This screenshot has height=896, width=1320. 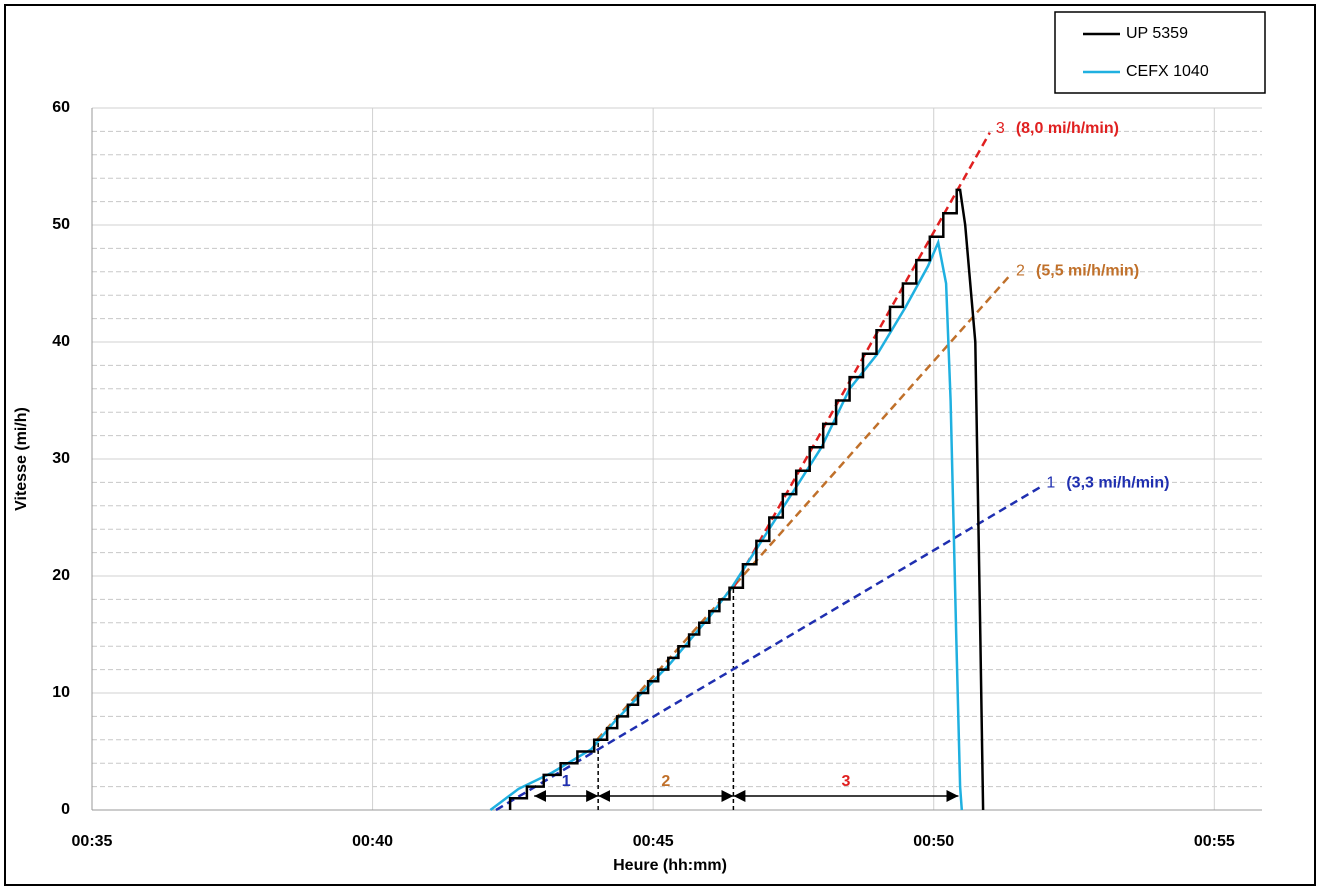 I want to click on x-axis-label: Heure (hh:mm), so click(x=670, y=865).